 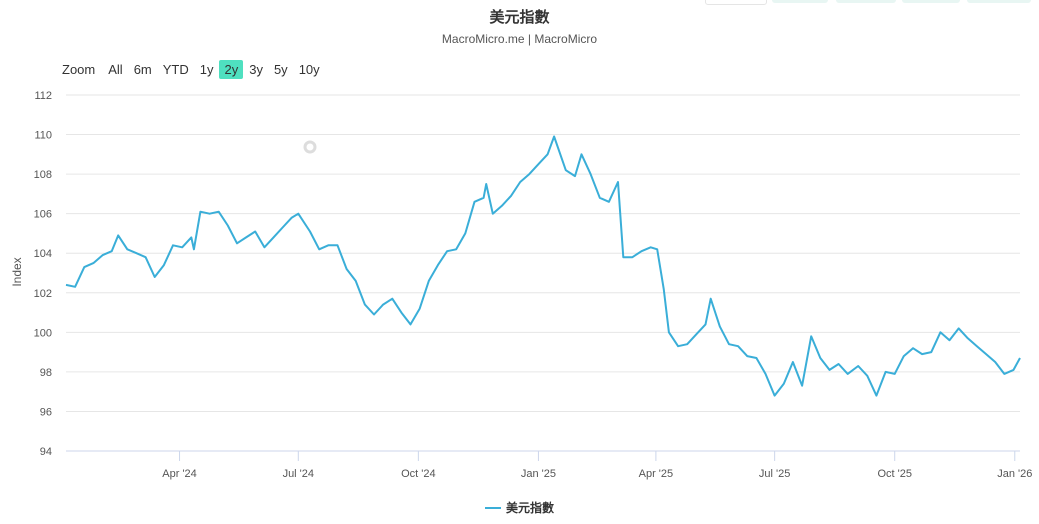 What do you see at coordinates (142, 69) in the screenshot?
I see `range-button-6m: 6m` at bounding box center [142, 69].